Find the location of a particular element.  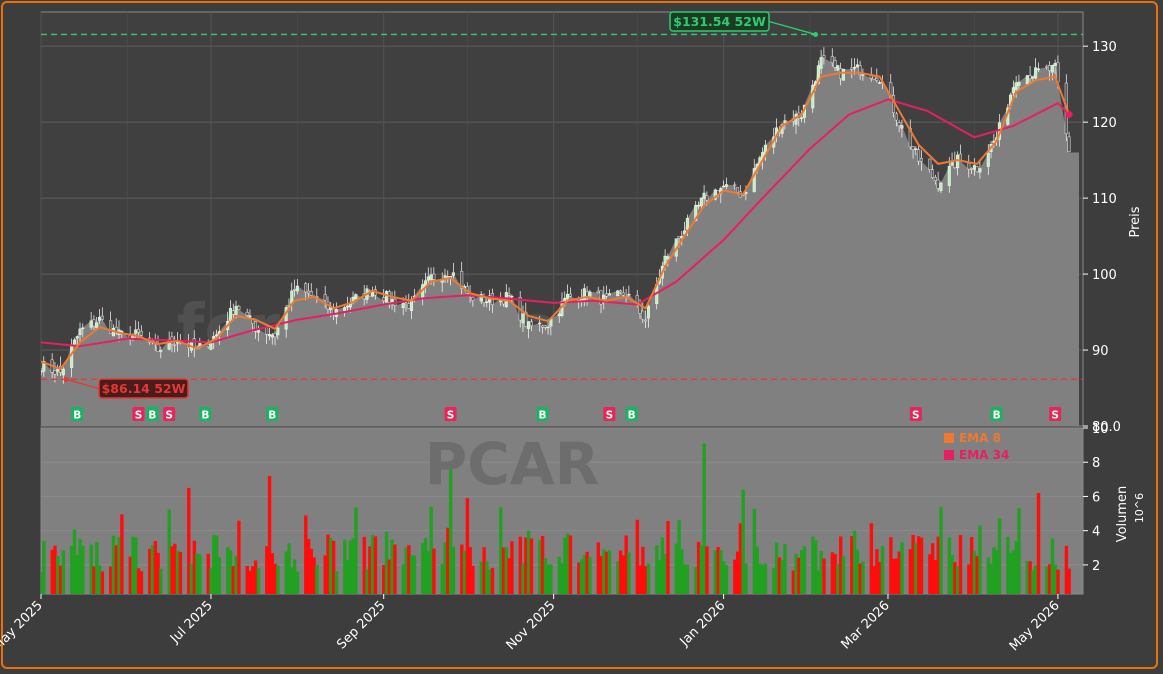

ema-end-dot is located at coordinates (1069, 115).